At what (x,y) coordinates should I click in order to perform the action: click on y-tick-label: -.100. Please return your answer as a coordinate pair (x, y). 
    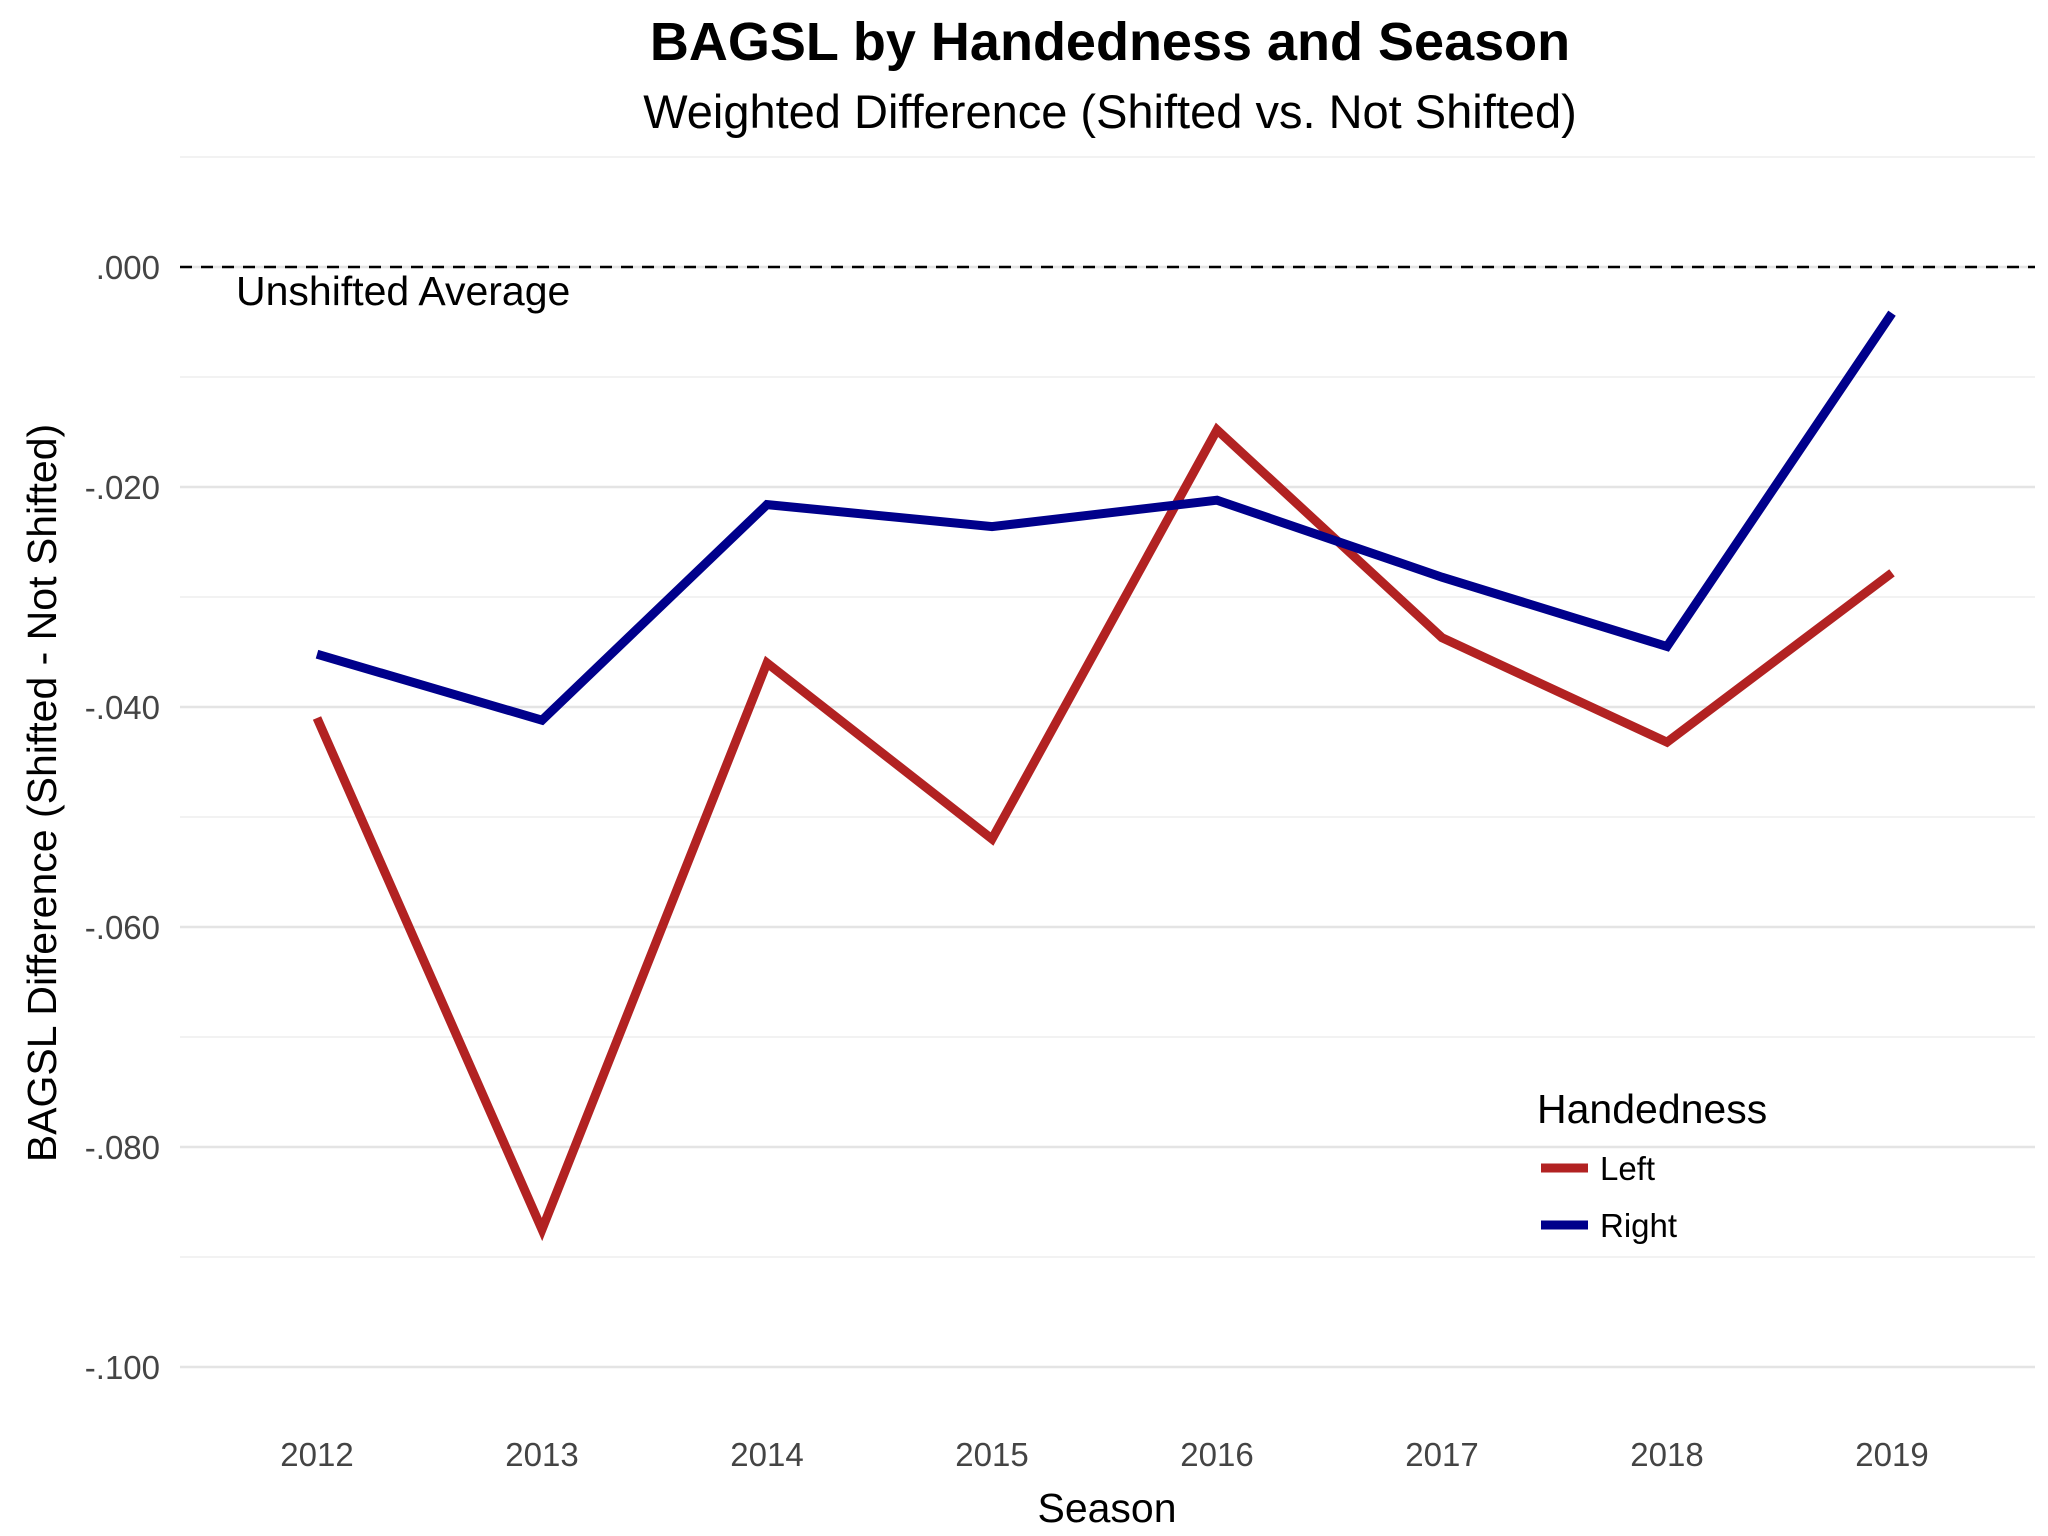
    Looking at the image, I should click on (122, 1367).